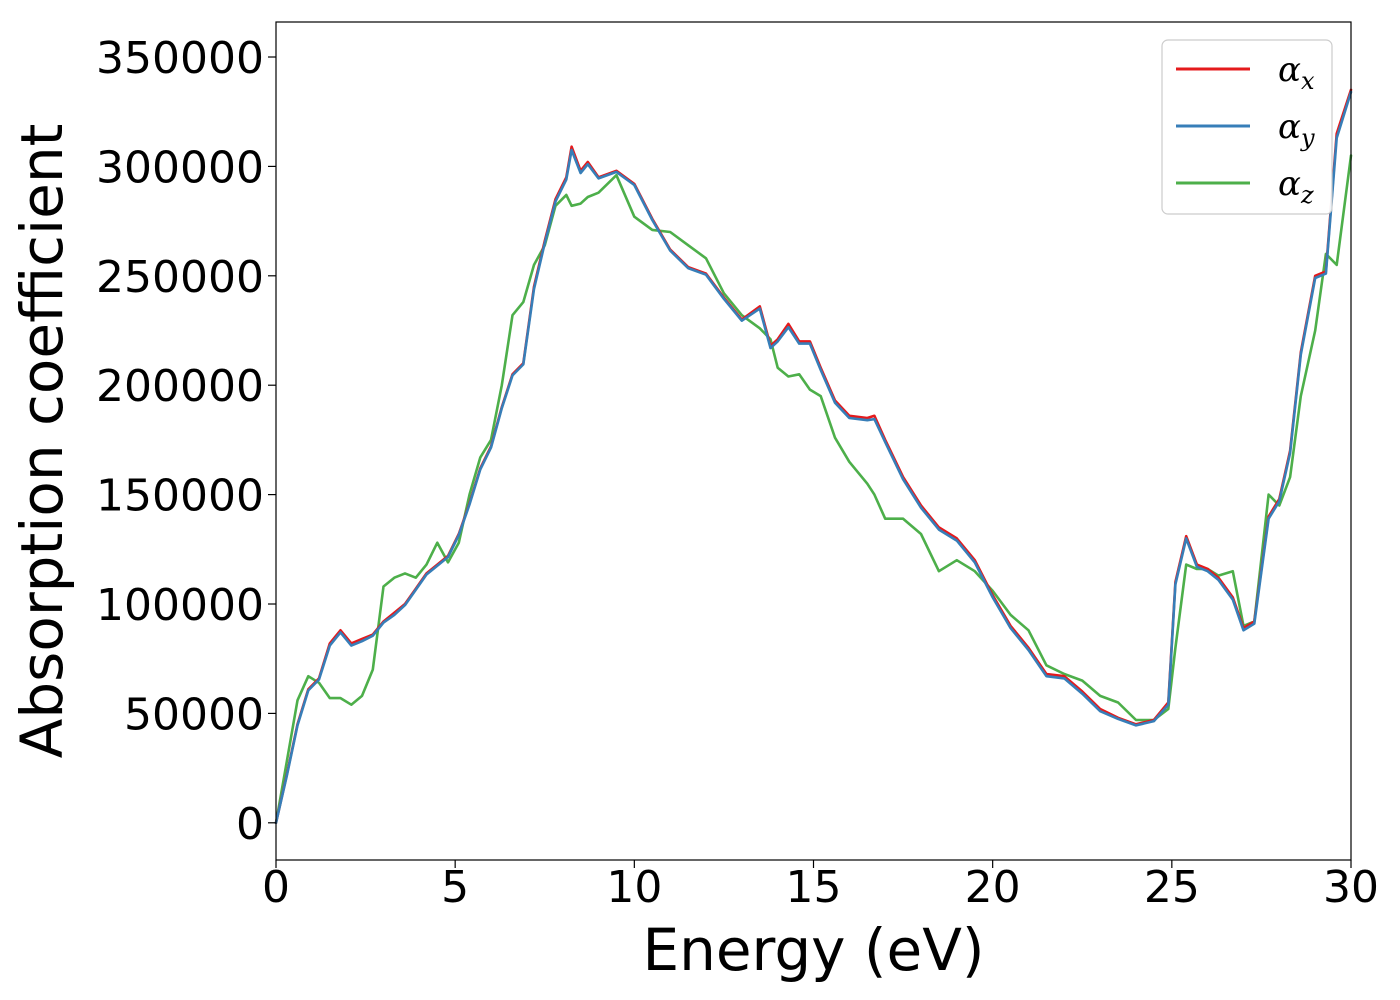 The image size is (1400, 1000). Describe the element at coordinates (813, 950) in the screenshot. I see `x-axis-title: Energy (eV)` at that location.